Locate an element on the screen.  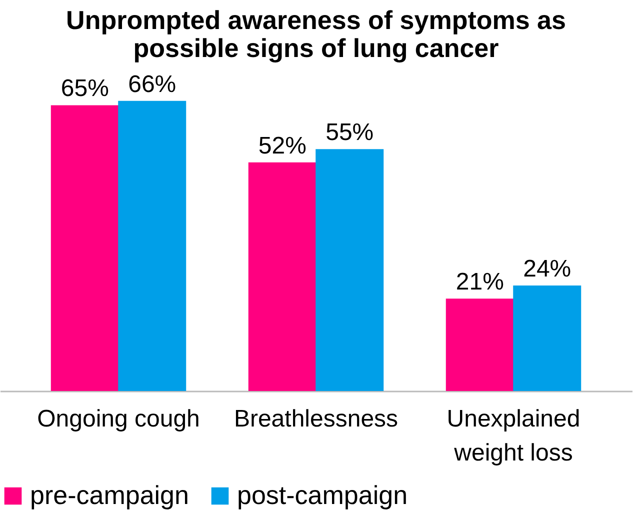
data-label: 21% is located at coordinates (480, 282).